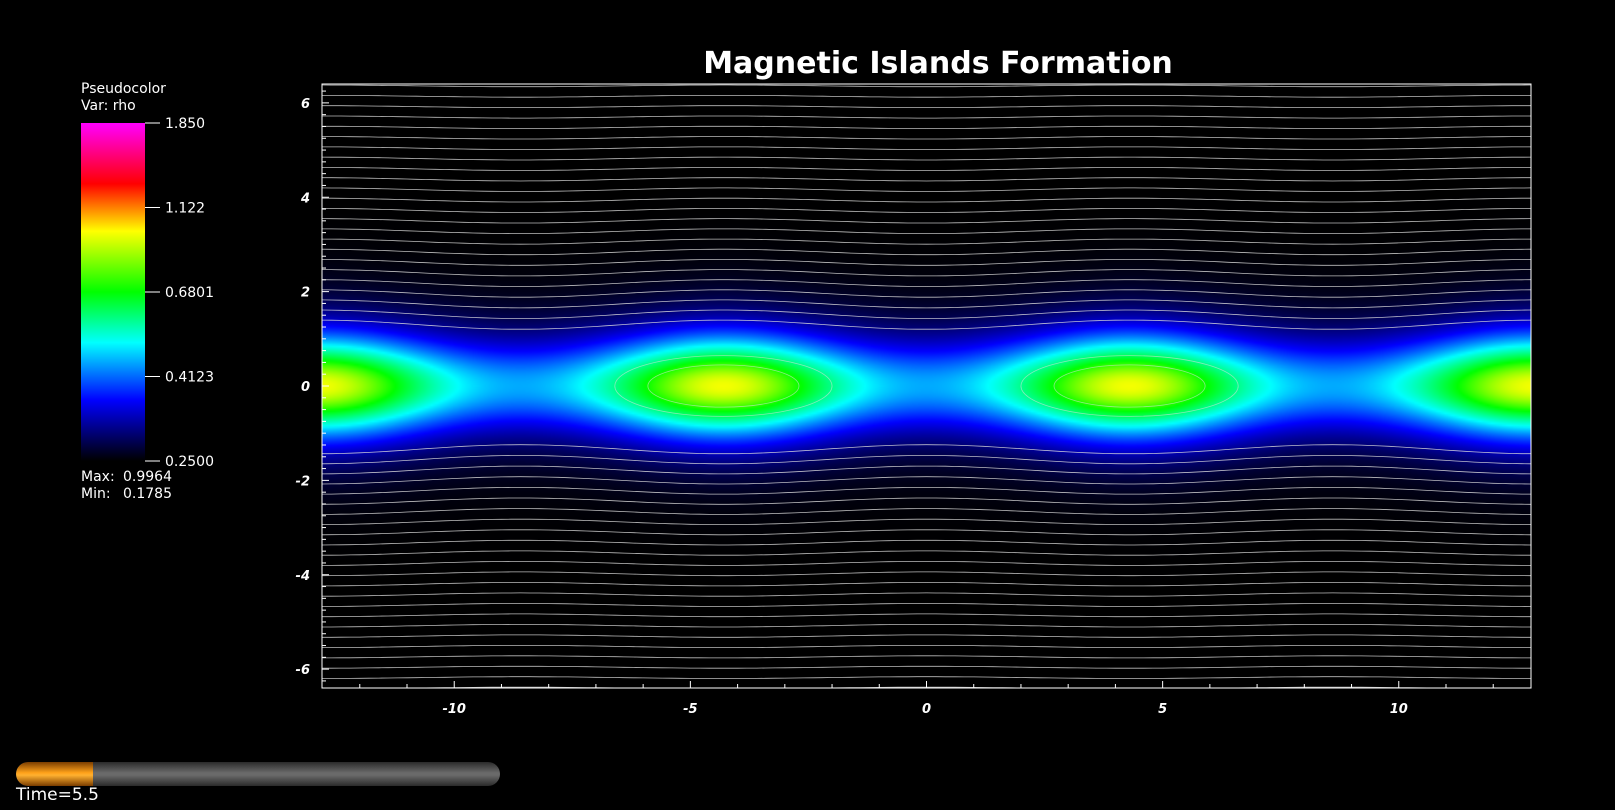 The height and width of the screenshot is (810, 1615). I want to click on legend-max: Max: 0.9964, so click(126, 477).